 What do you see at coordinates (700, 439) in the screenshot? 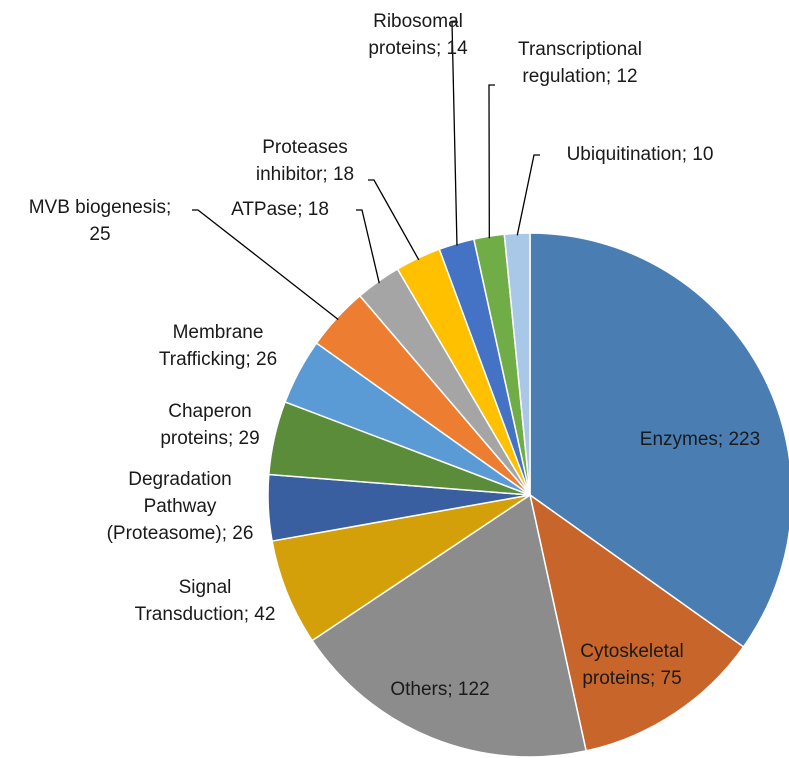
I see `data-label: Enzymes; 223` at bounding box center [700, 439].